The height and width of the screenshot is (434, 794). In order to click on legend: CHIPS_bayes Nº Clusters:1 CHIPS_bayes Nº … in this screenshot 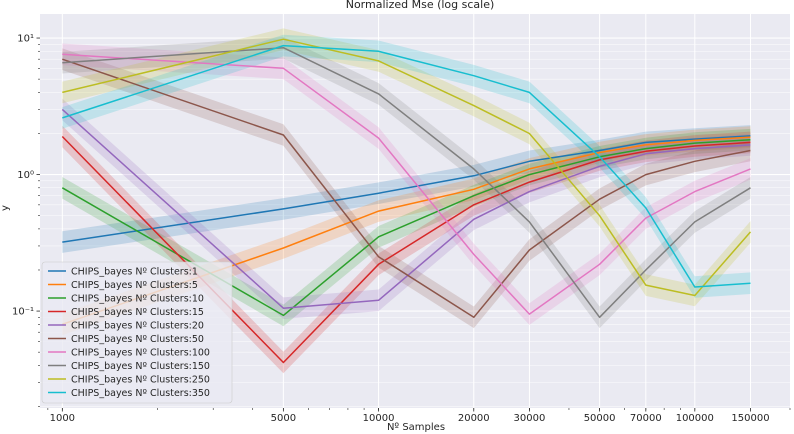, I will do `click(137, 332)`.